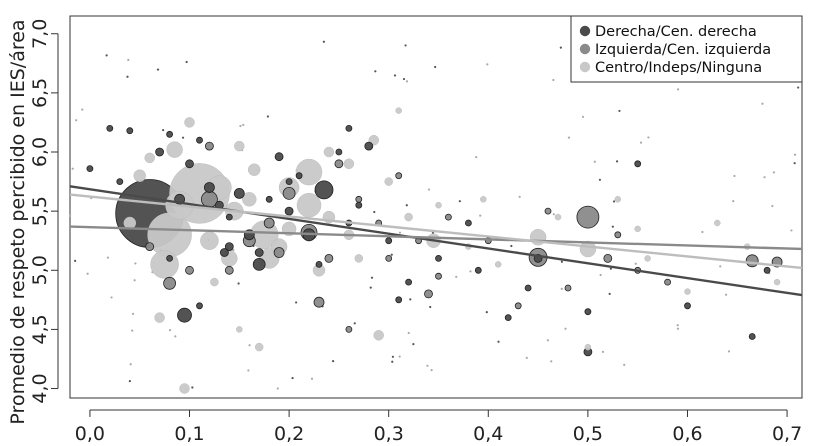 The width and height of the screenshot is (813, 446). What do you see at coordinates (488, 434) in the screenshot?
I see `x-tick-label: 0,4` at bounding box center [488, 434].